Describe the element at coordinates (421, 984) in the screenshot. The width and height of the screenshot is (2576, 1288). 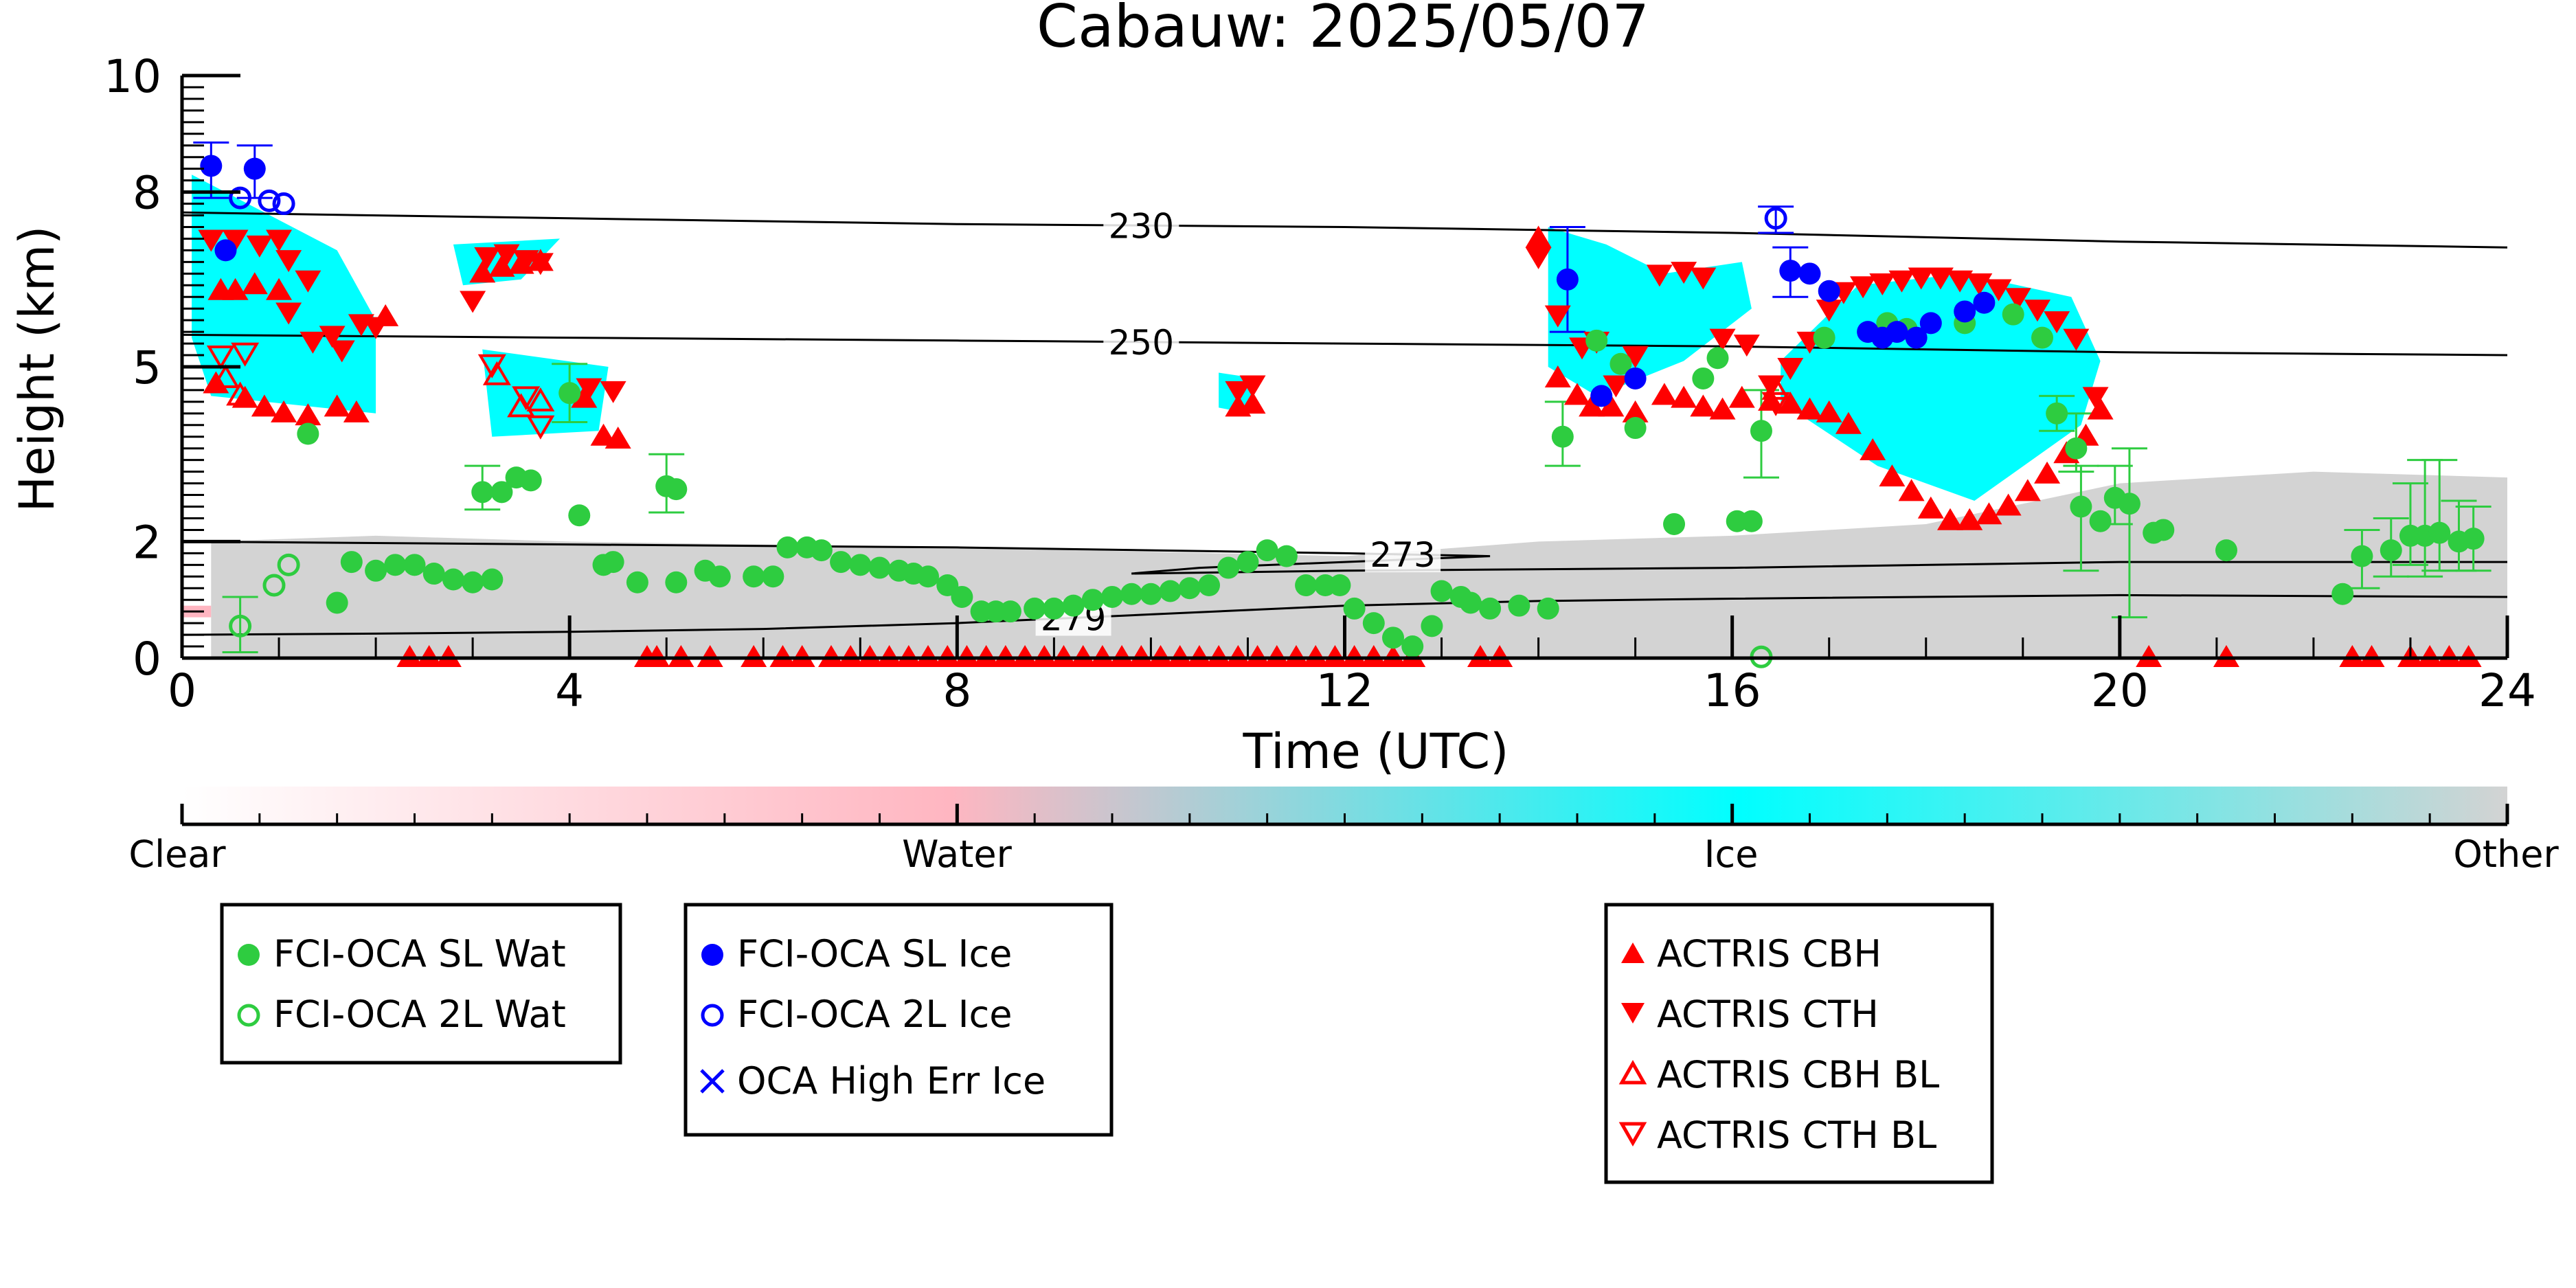
I see `legend-water-frame` at that location.